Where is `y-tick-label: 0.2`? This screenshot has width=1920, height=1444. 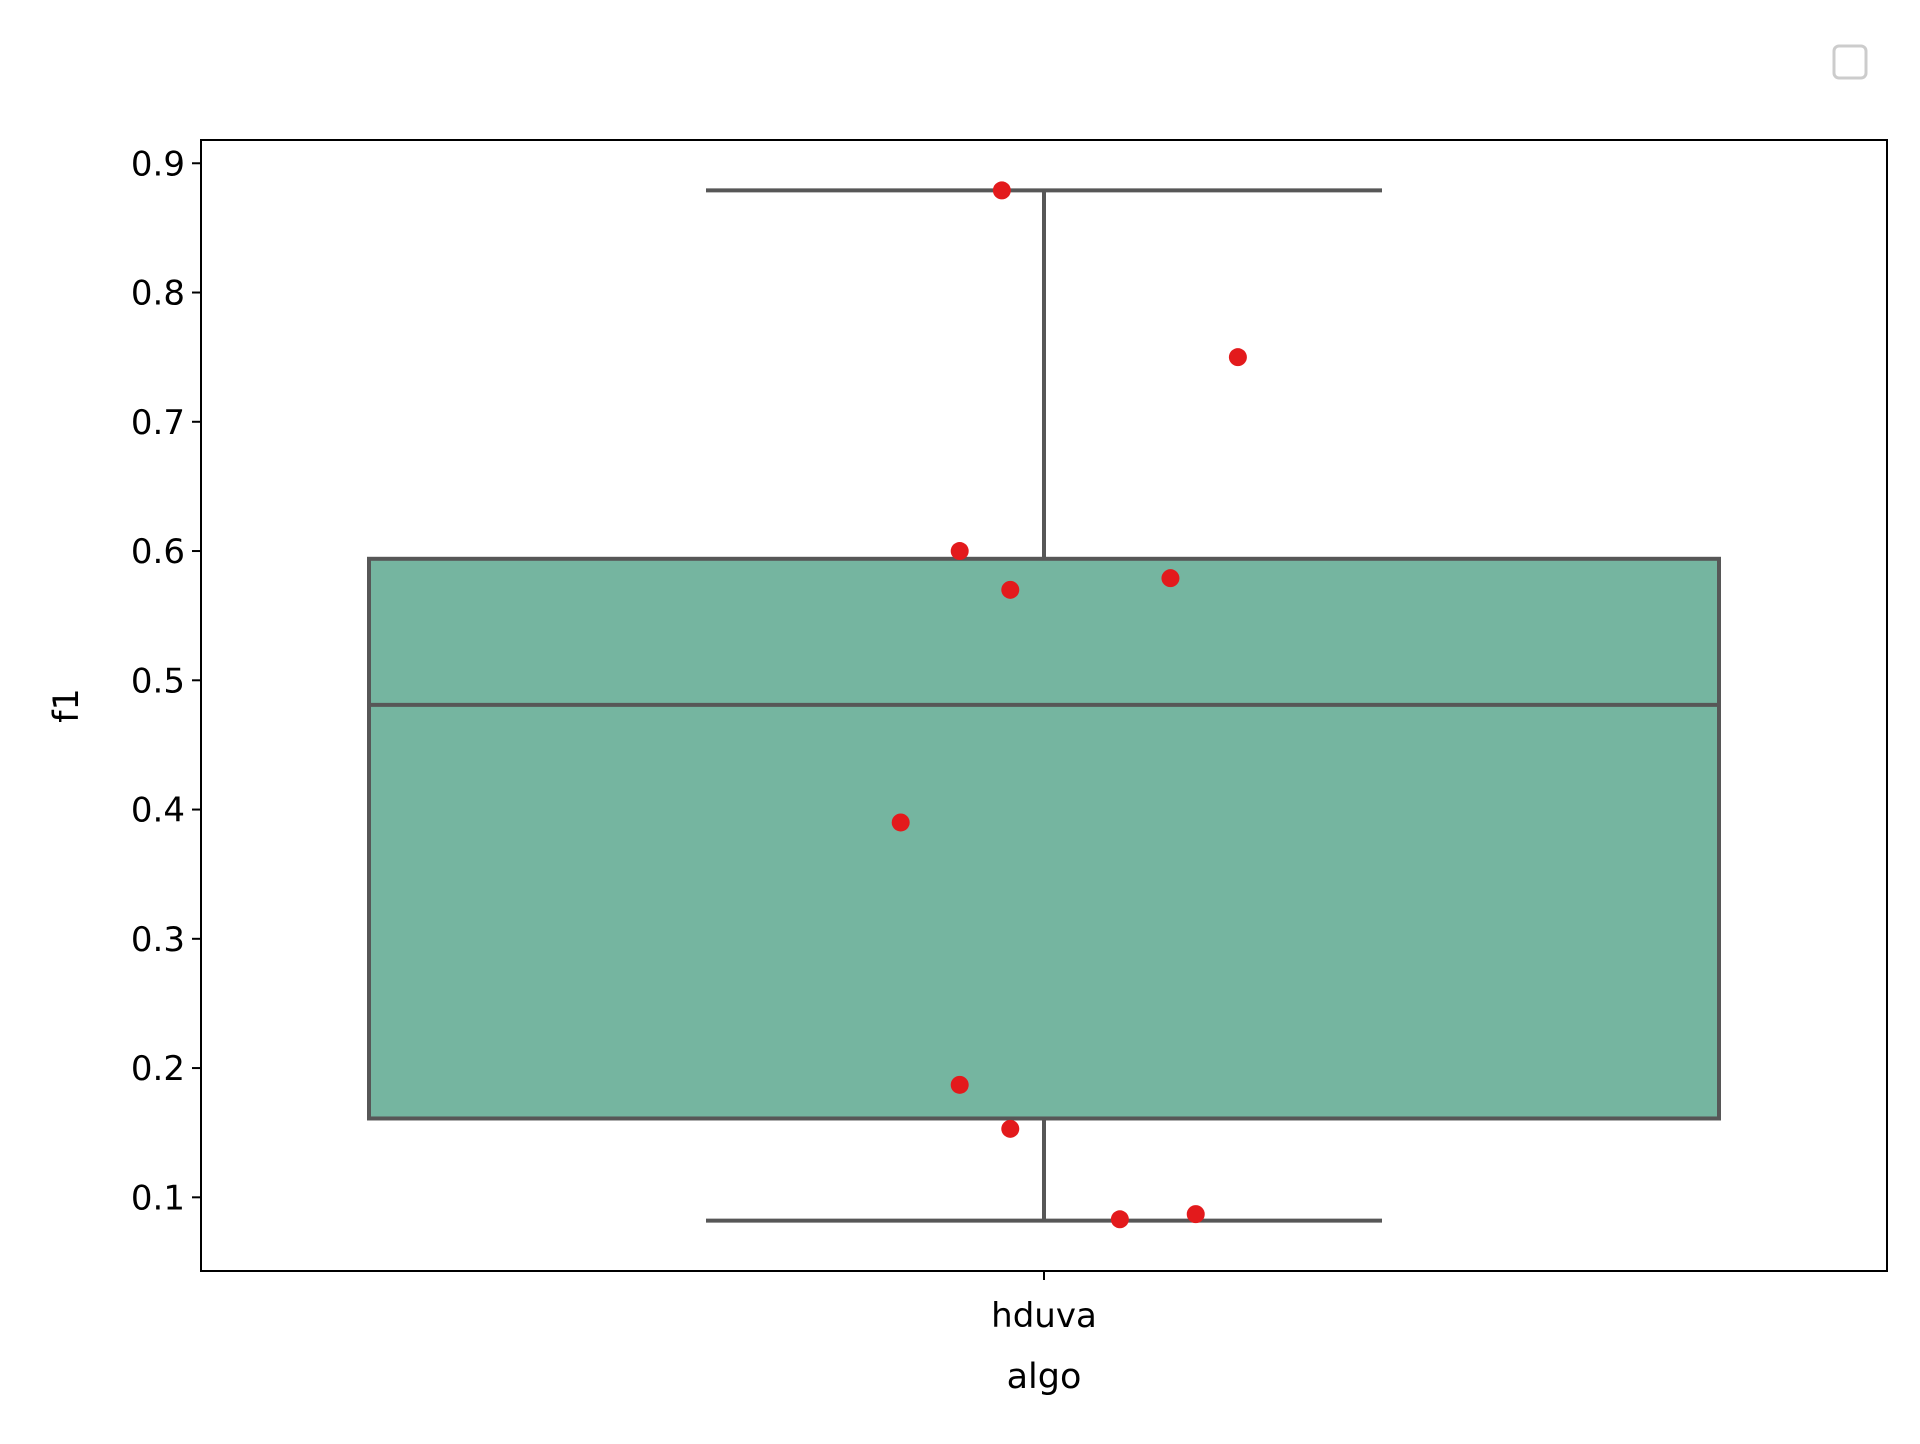
y-tick-label: 0.2 is located at coordinates (158, 1069).